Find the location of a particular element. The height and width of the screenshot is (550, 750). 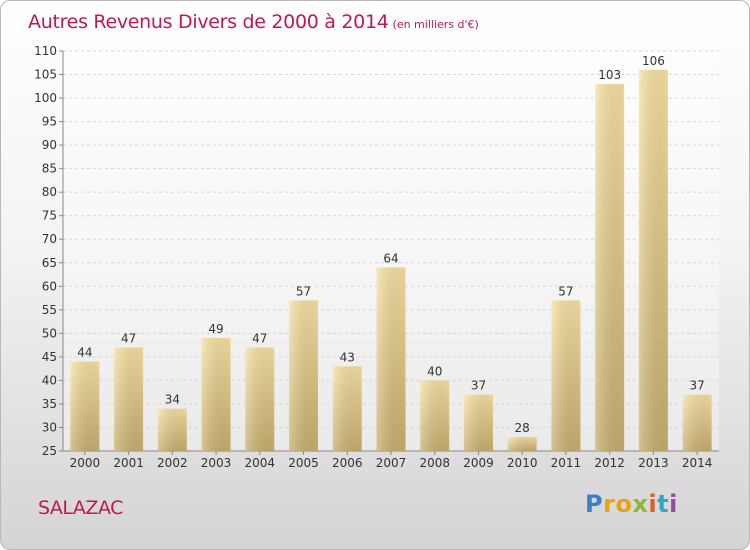

x-tick-label: 2012 is located at coordinates (609, 463).